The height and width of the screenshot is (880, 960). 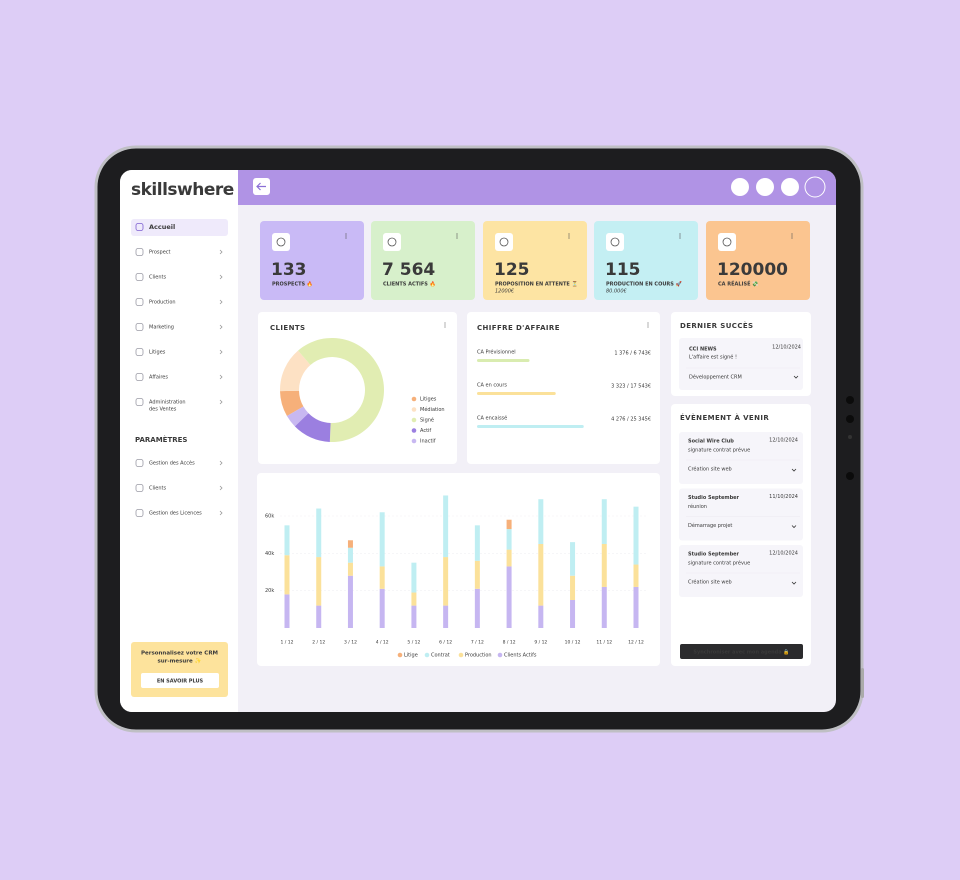 What do you see at coordinates (711, 442) in the screenshot?
I see `item-name: Social Wire Club` at bounding box center [711, 442].